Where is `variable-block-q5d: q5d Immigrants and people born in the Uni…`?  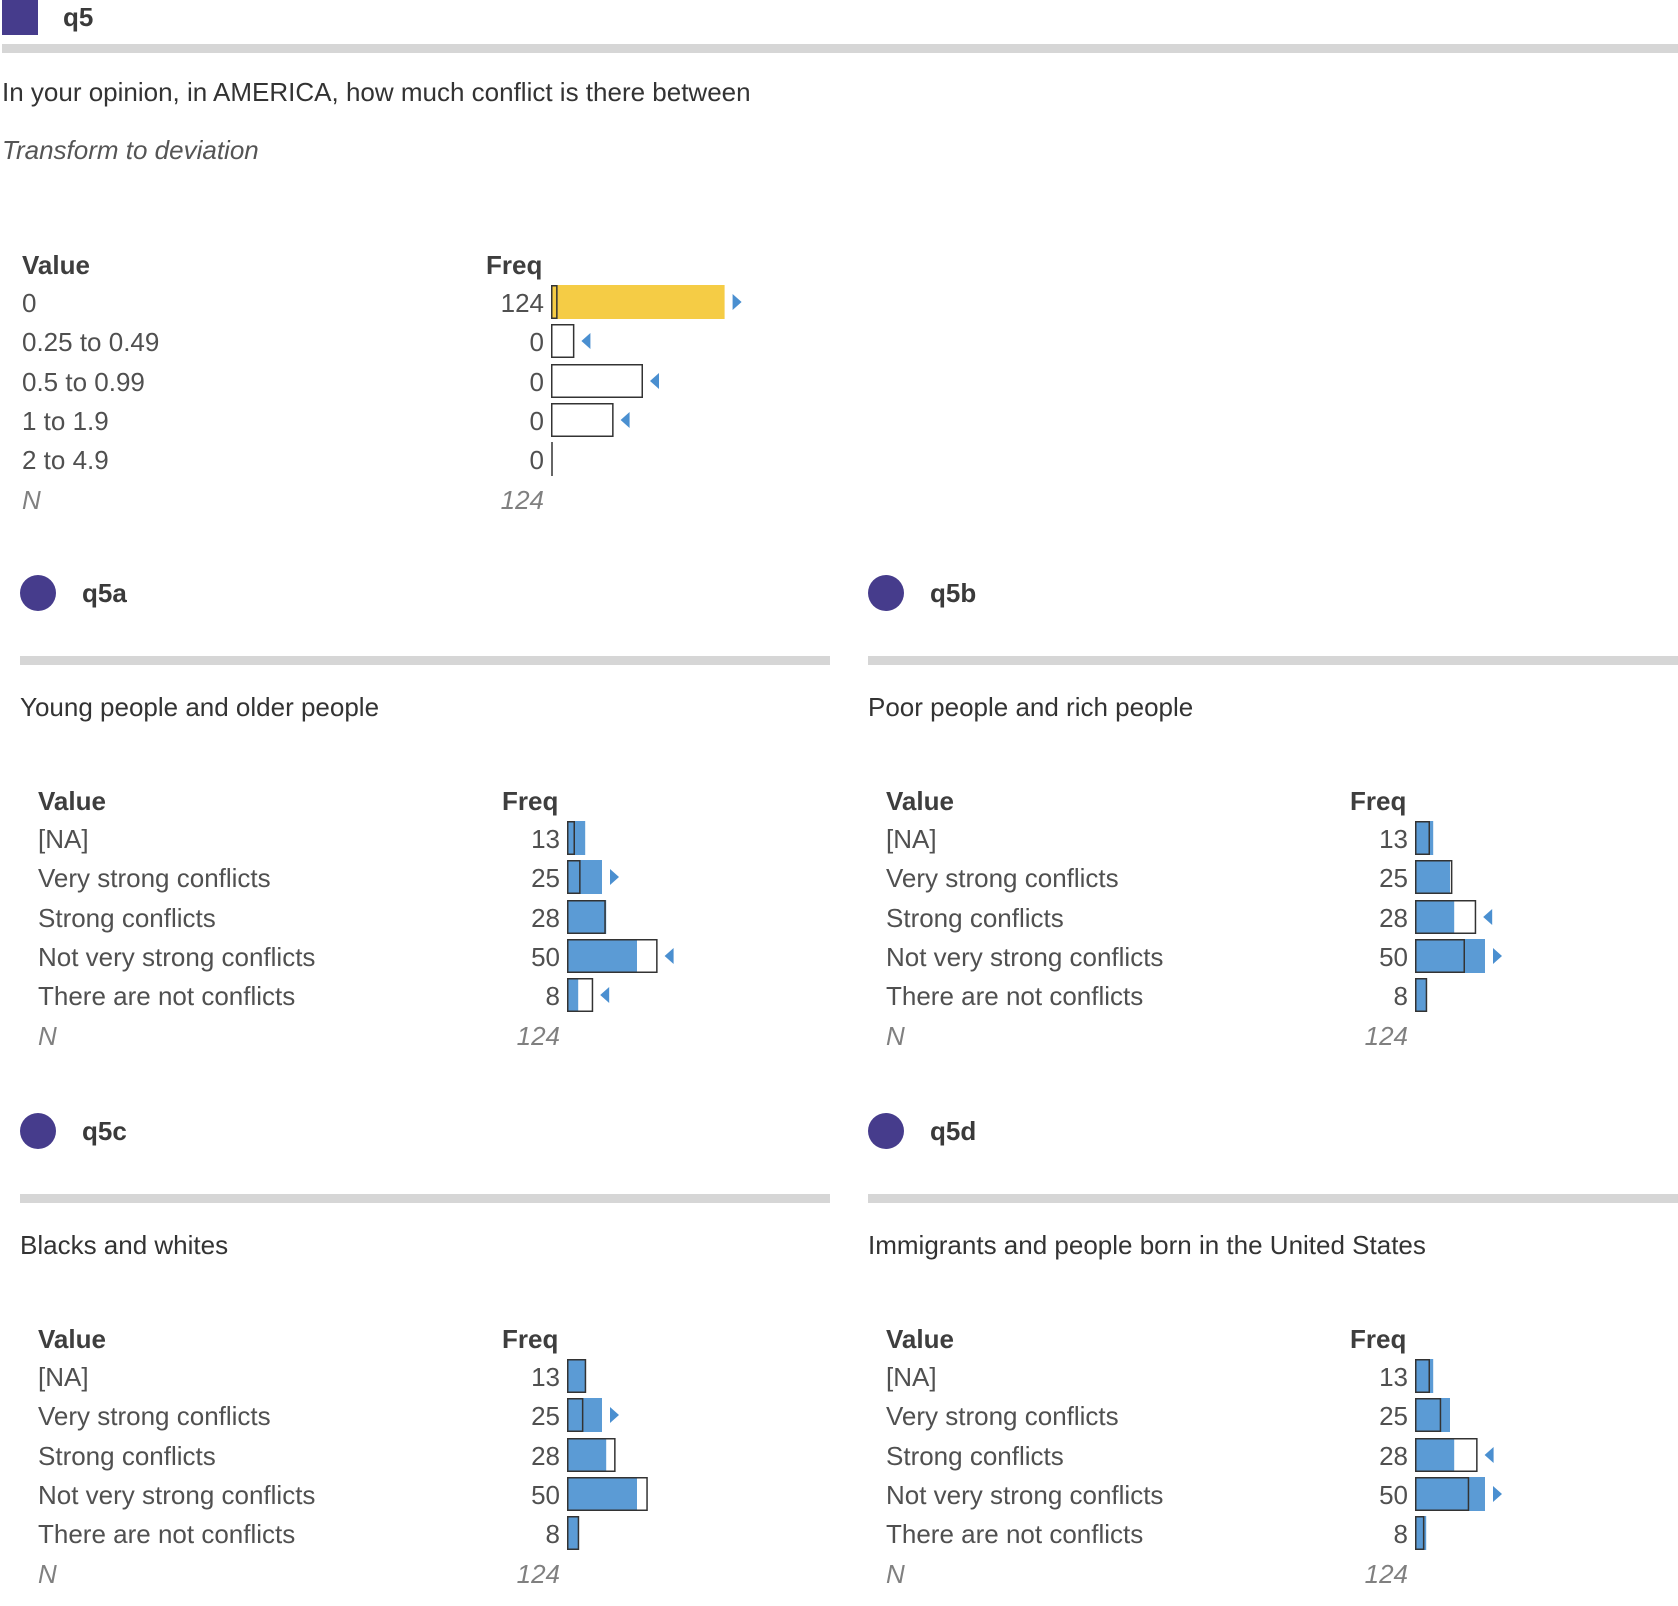 variable-block-q5d: q5d Immigrants and people born in the Uni… is located at coordinates (1273, 1347).